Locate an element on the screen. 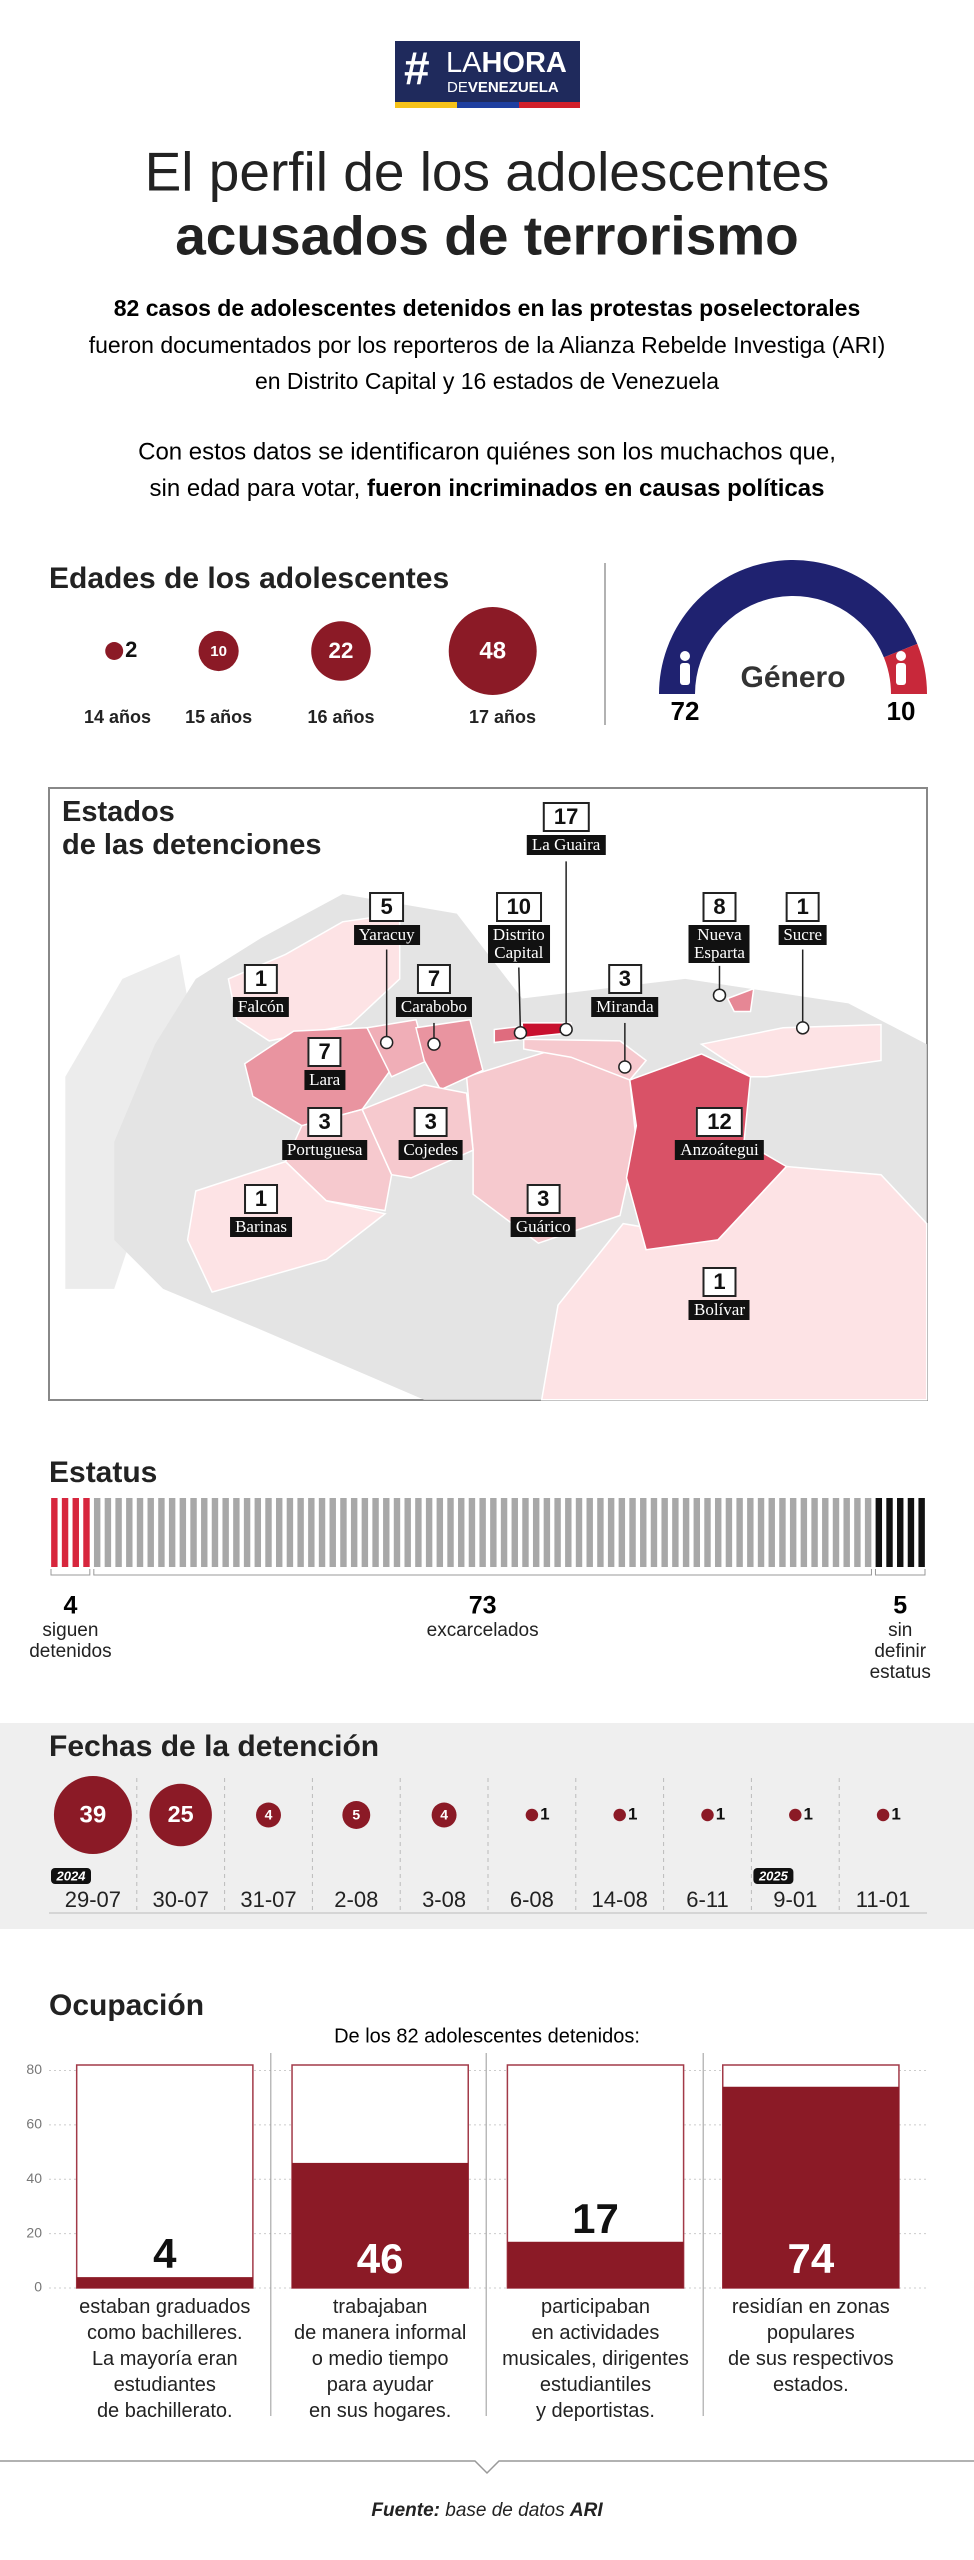 The height and width of the screenshot is (2560, 974). map-label: 3 Miranda is located at coordinates (625, 990).